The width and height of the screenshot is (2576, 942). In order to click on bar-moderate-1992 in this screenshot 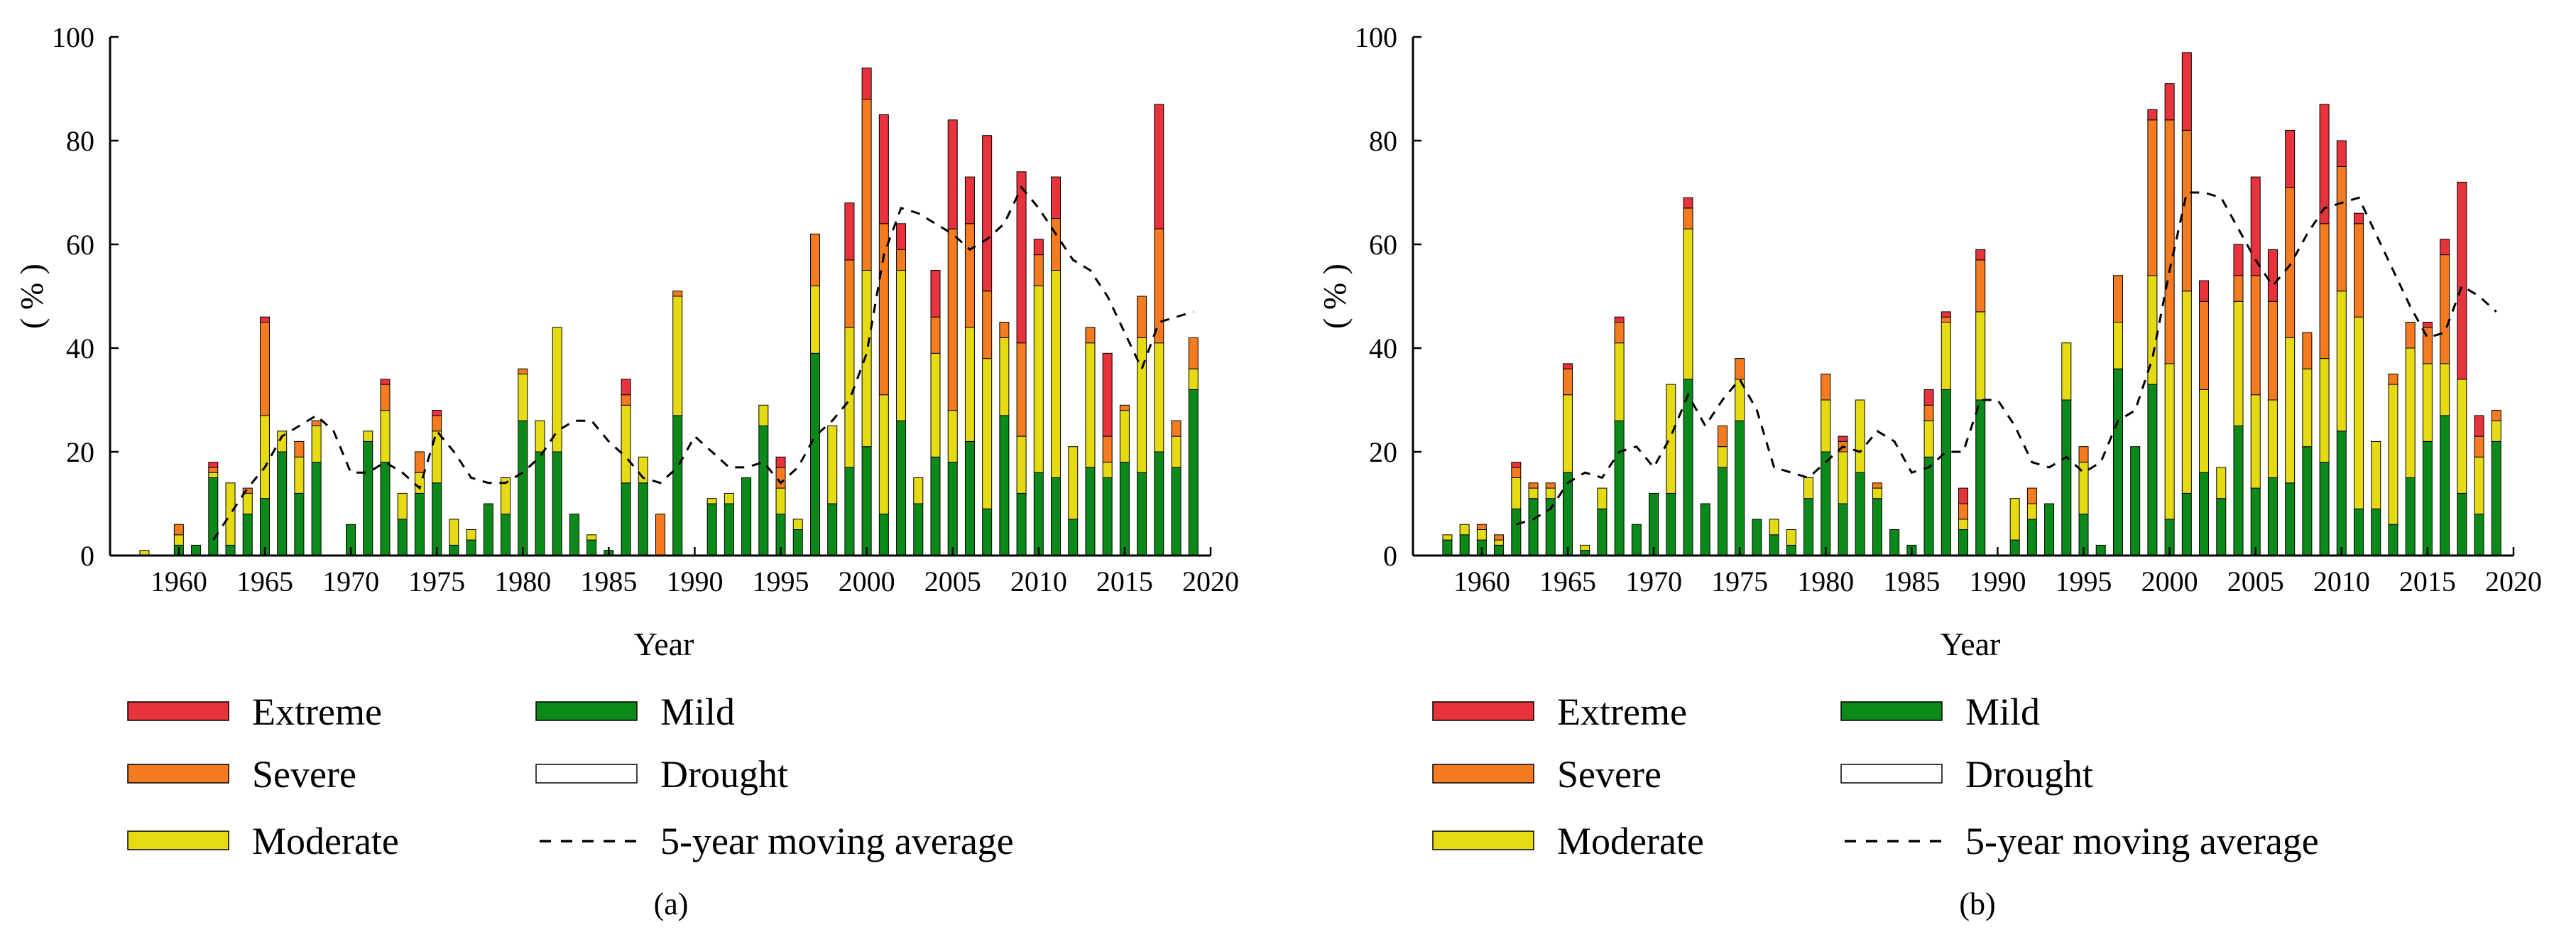, I will do `click(2031, 511)`.